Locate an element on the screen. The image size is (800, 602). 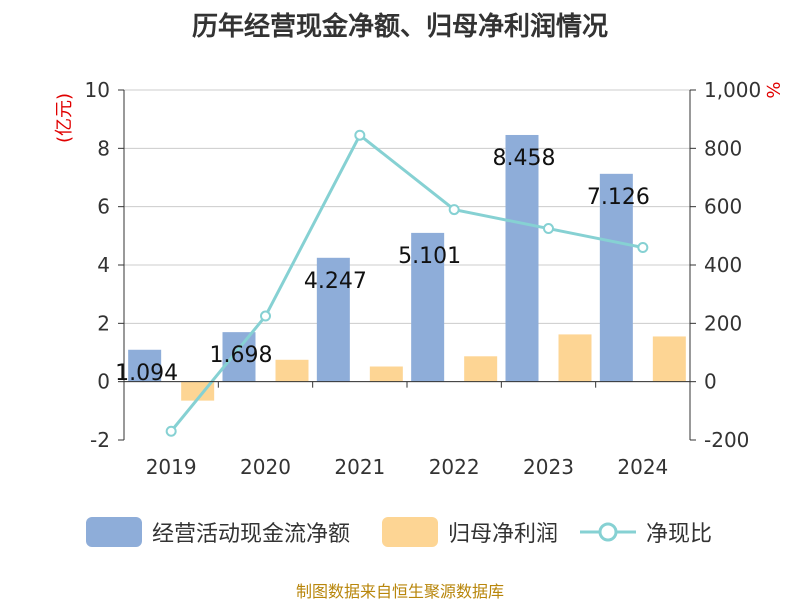
data-label-cashflow: 7.126 is located at coordinates (618, 197).